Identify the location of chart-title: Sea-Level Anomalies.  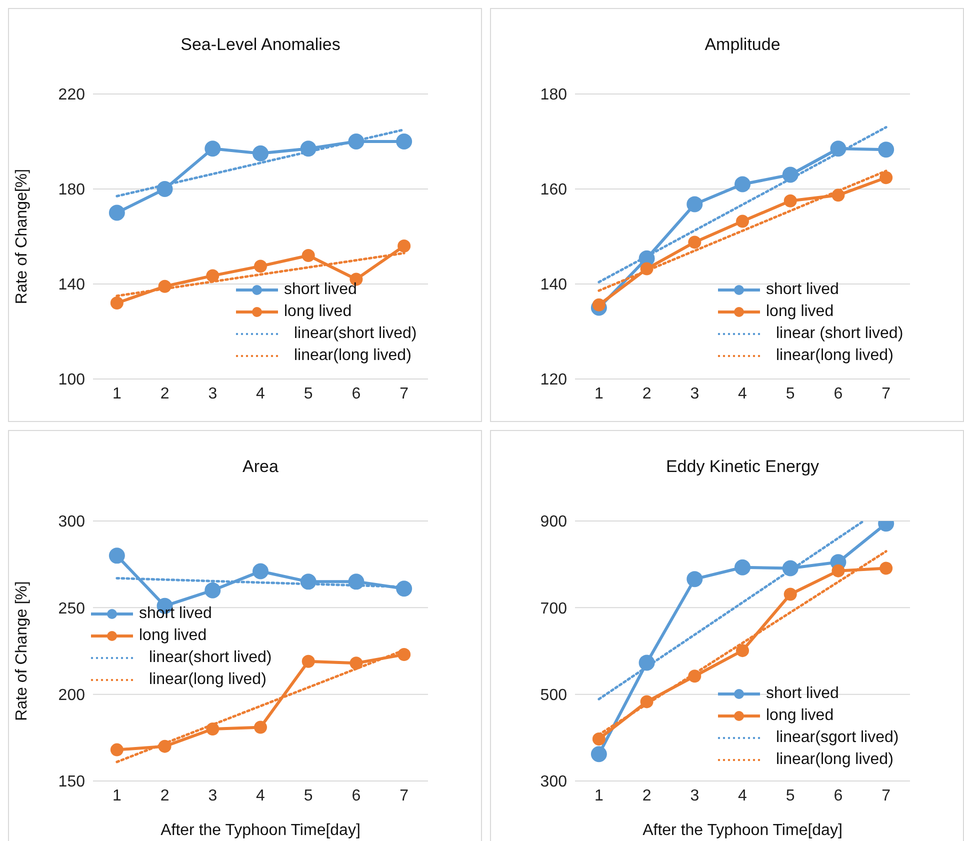
(261, 45).